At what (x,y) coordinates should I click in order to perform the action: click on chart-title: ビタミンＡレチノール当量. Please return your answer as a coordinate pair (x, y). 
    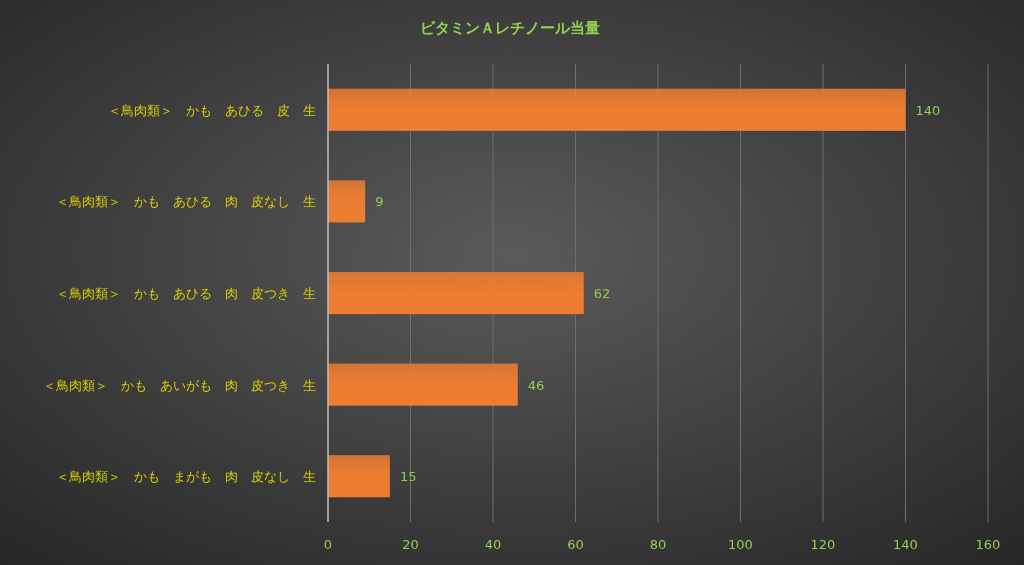
    Looking at the image, I should click on (510, 28).